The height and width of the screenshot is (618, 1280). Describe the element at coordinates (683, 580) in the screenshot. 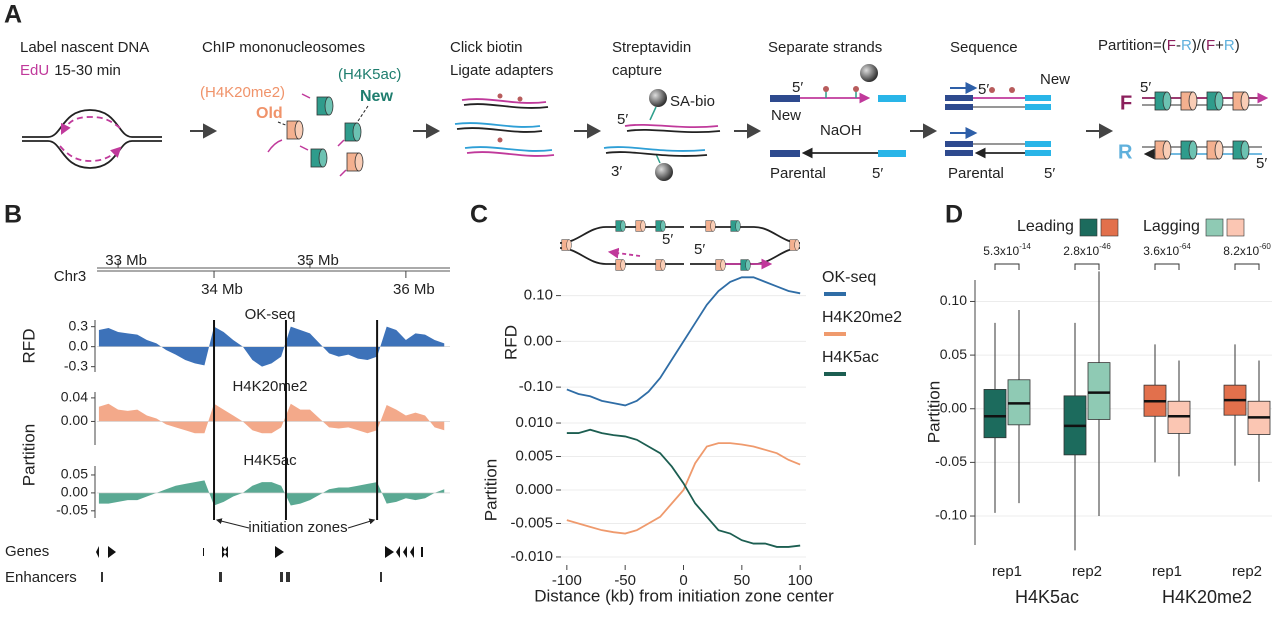

I see `x-tick-label: 0` at that location.